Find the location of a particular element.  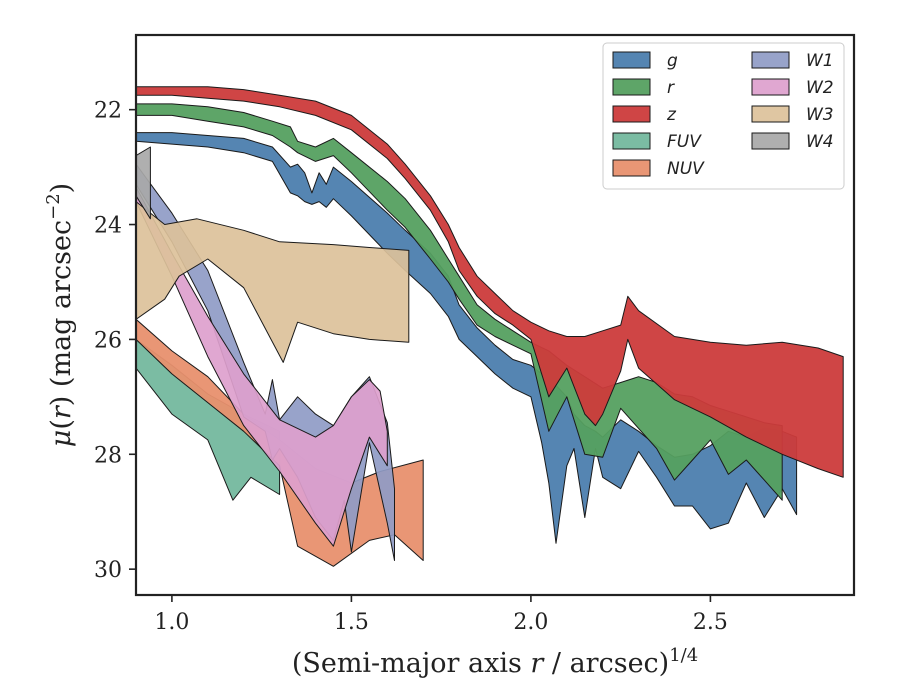

y-tick-label: 26 is located at coordinates (108, 340).